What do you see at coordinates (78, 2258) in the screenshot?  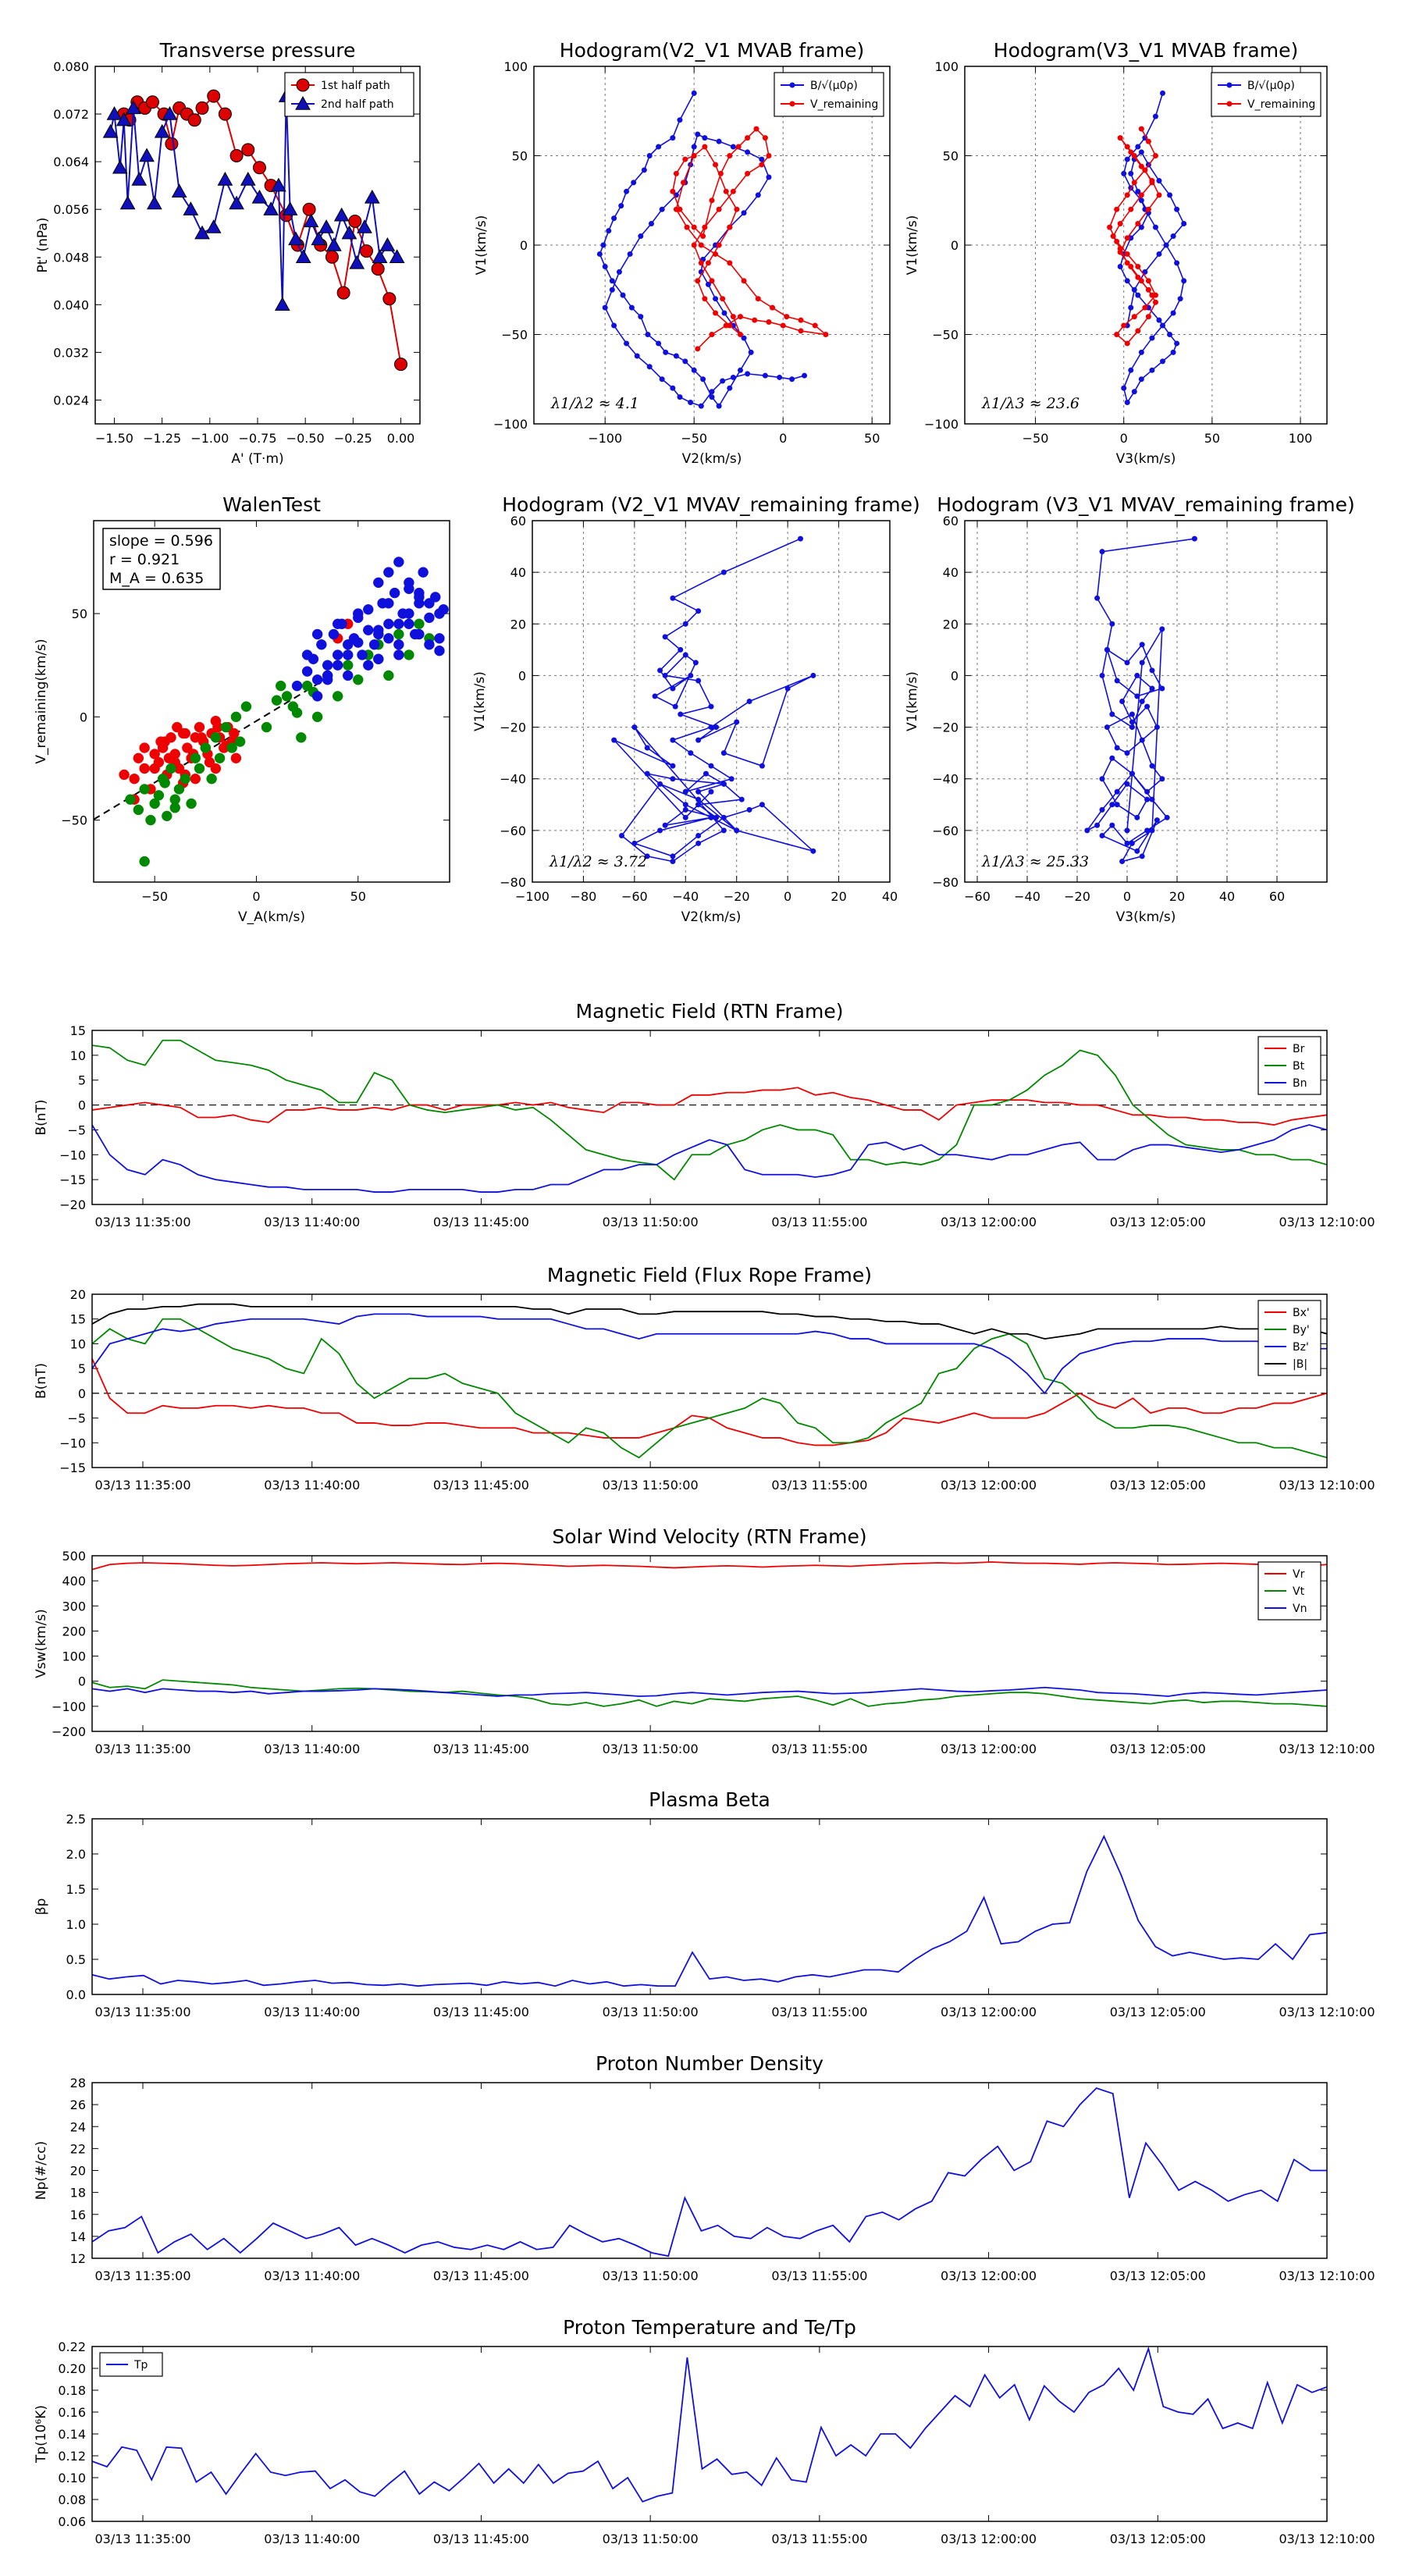 I see `y-tick-label: 12` at bounding box center [78, 2258].